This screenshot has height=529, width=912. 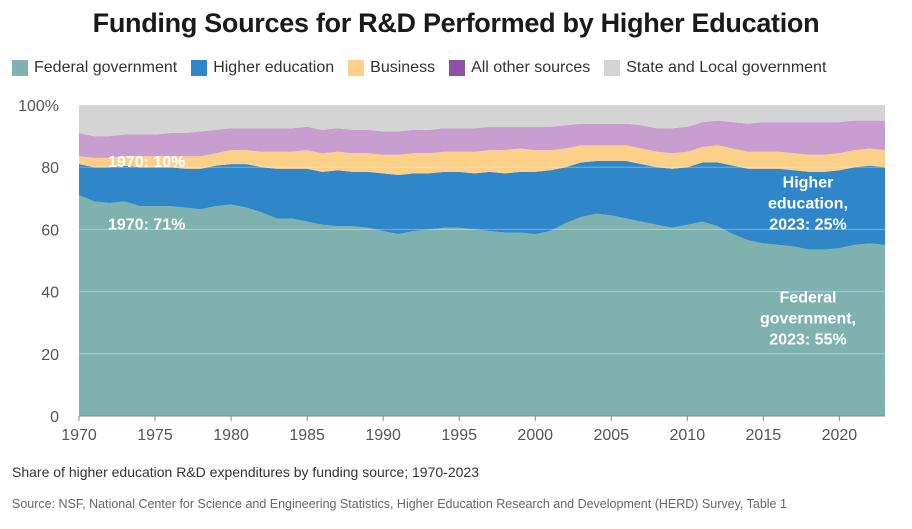 I want to click on x-tick-label: 1995, so click(x=459, y=435).